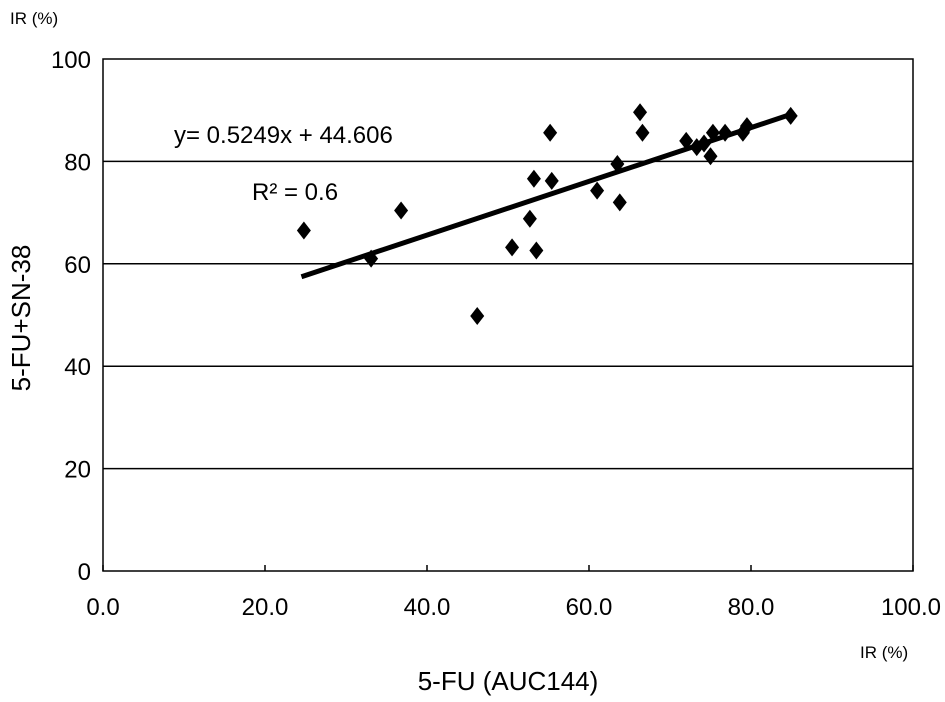 This screenshot has width=945, height=702. What do you see at coordinates (589, 607) in the screenshot?
I see `x-tick-label: 60.0` at bounding box center [589, 607].